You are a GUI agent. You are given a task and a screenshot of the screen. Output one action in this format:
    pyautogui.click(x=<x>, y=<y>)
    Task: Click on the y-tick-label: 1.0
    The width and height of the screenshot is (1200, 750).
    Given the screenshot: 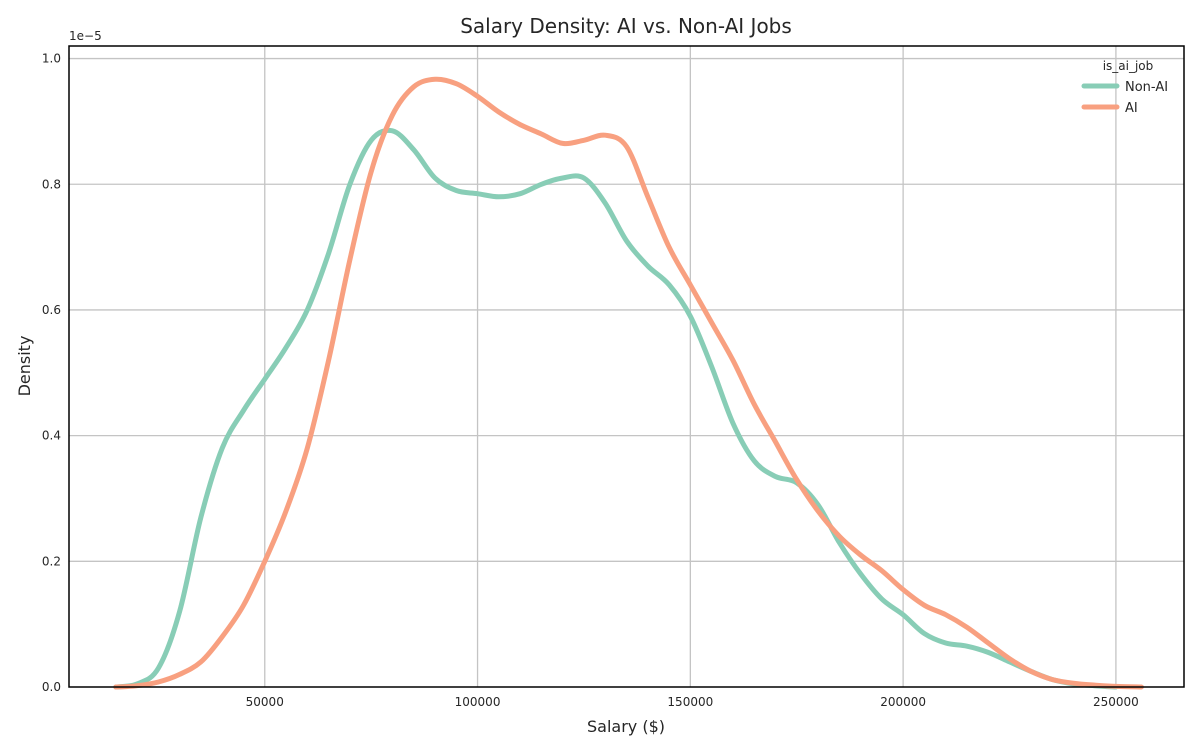 What is the action you would take?
    pyautogui.click(x=51, y=59)
    